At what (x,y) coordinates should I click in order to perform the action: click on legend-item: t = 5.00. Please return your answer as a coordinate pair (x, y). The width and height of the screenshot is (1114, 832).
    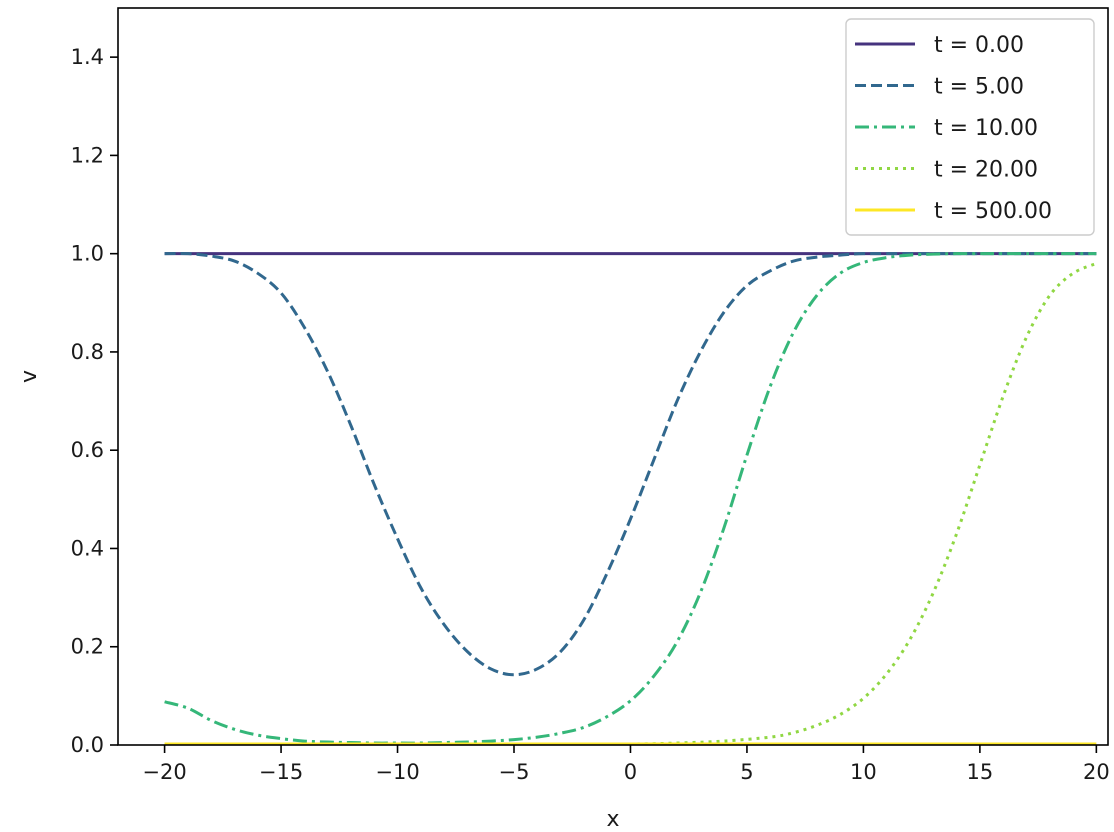
    Looking at the image, I should click on (939, 87).